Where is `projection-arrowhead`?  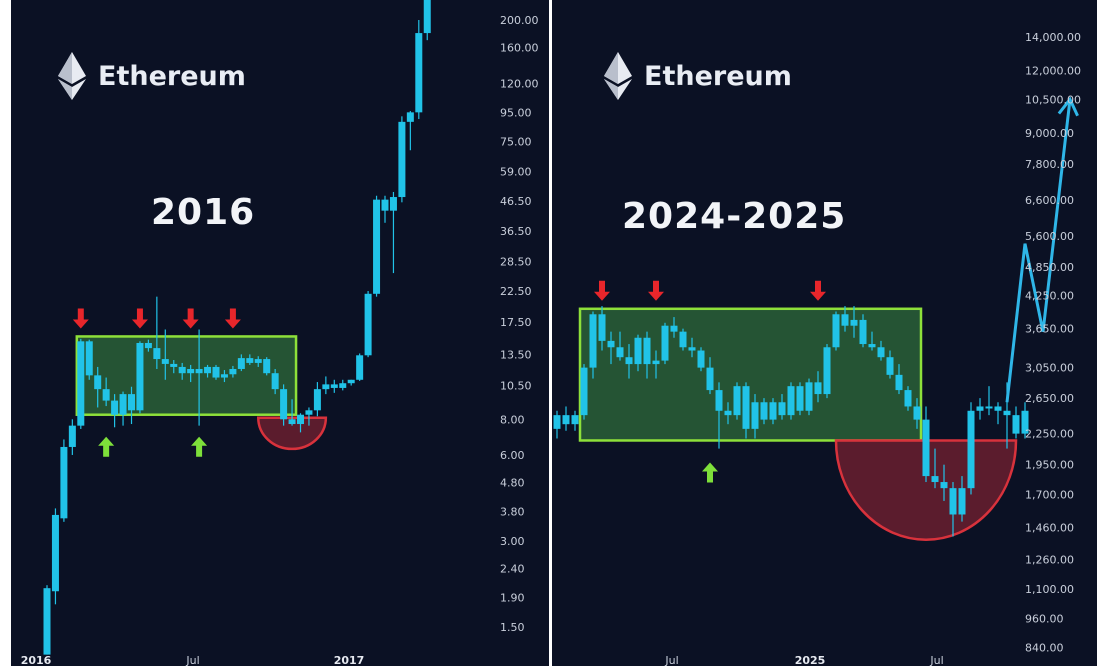
projection-arrowhead is located at coordinates (1068, 106).